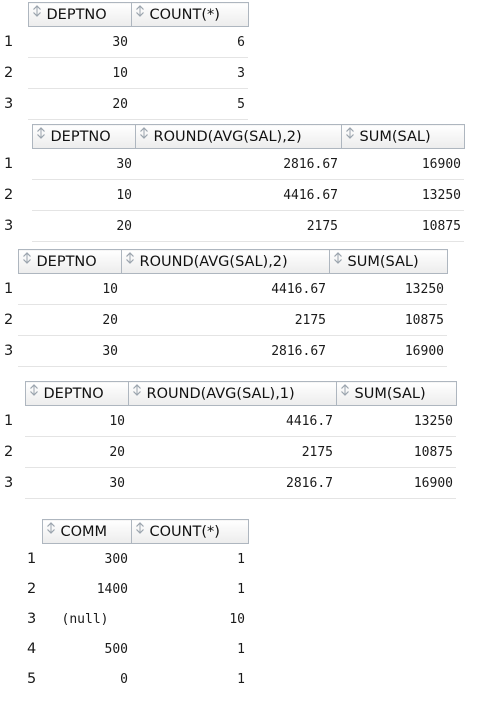  What do you see at coordinates (232, 421) in the screenshot?
I see `cell-avg-sal: 4416.7` at bounding box center [232, 421].